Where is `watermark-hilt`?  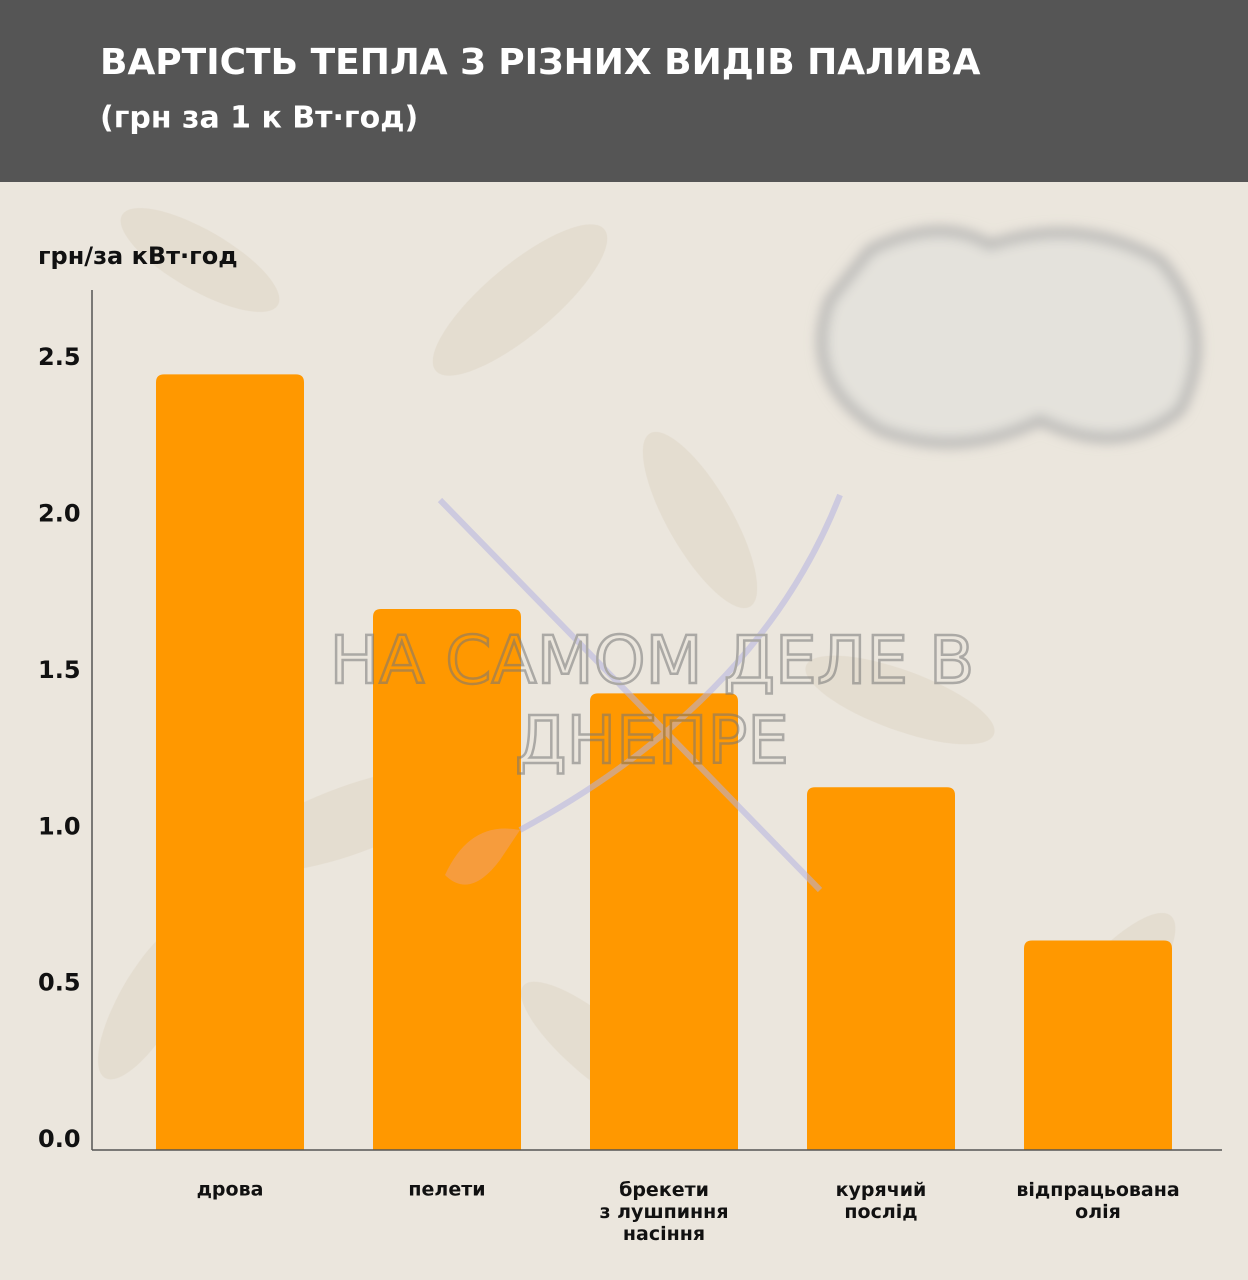 watermark-hilt is located at coordinates (482, 856).